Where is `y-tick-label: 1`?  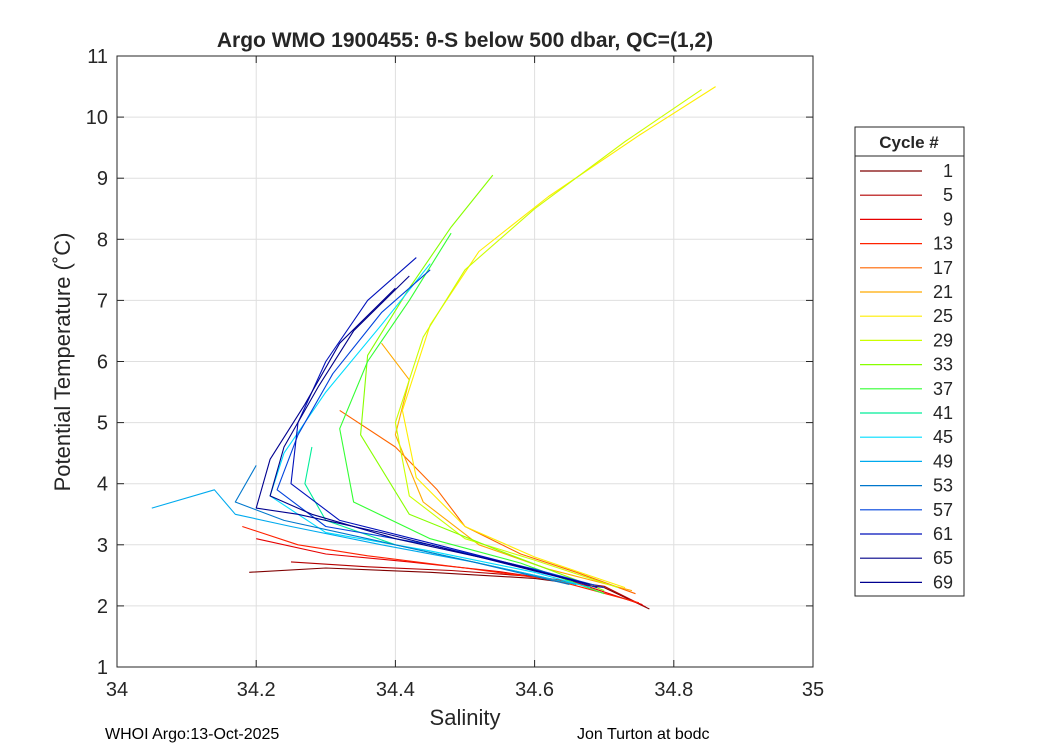
y-tick-label: 1 is located at coordinates (102, 668).